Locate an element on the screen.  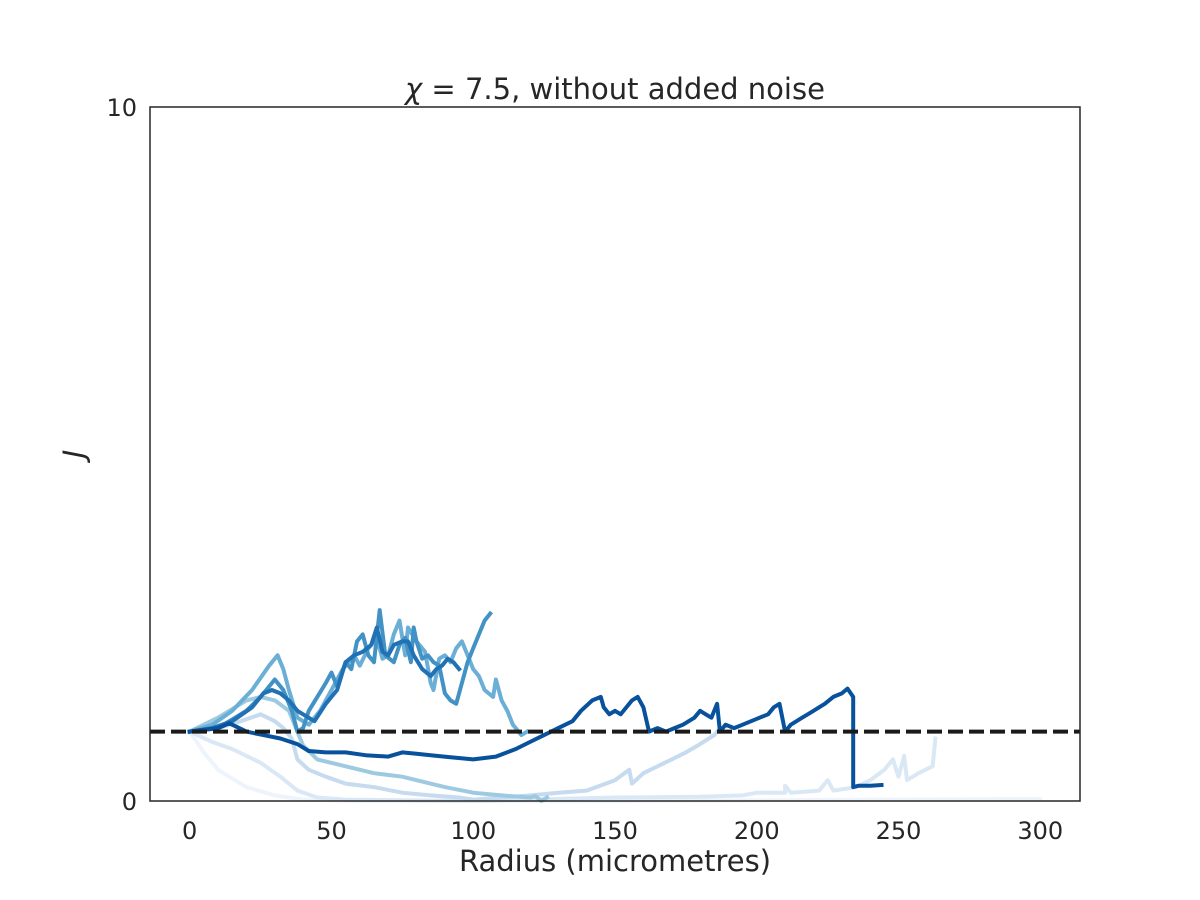
x-tick-label: 250 is located at coordinates (899, 831).